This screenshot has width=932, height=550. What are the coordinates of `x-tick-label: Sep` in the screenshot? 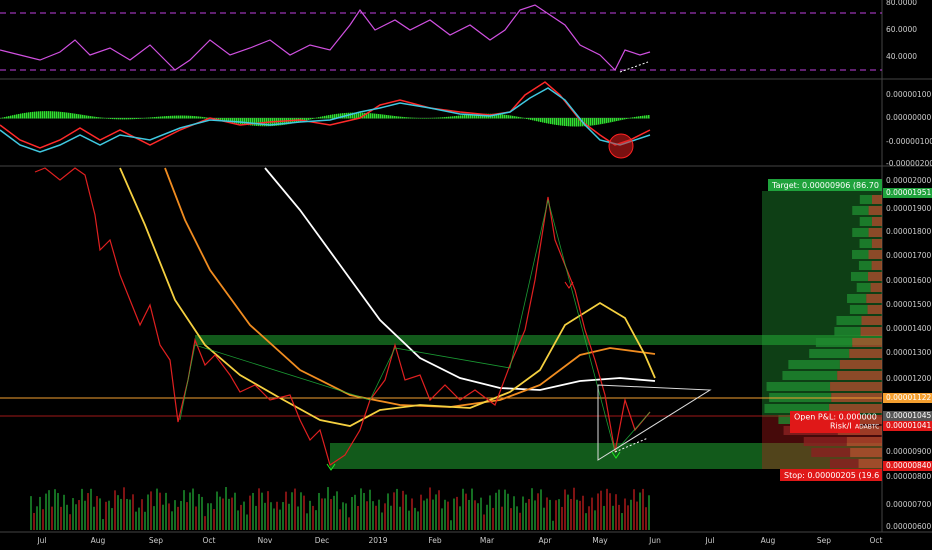 It's located at (824, 540).